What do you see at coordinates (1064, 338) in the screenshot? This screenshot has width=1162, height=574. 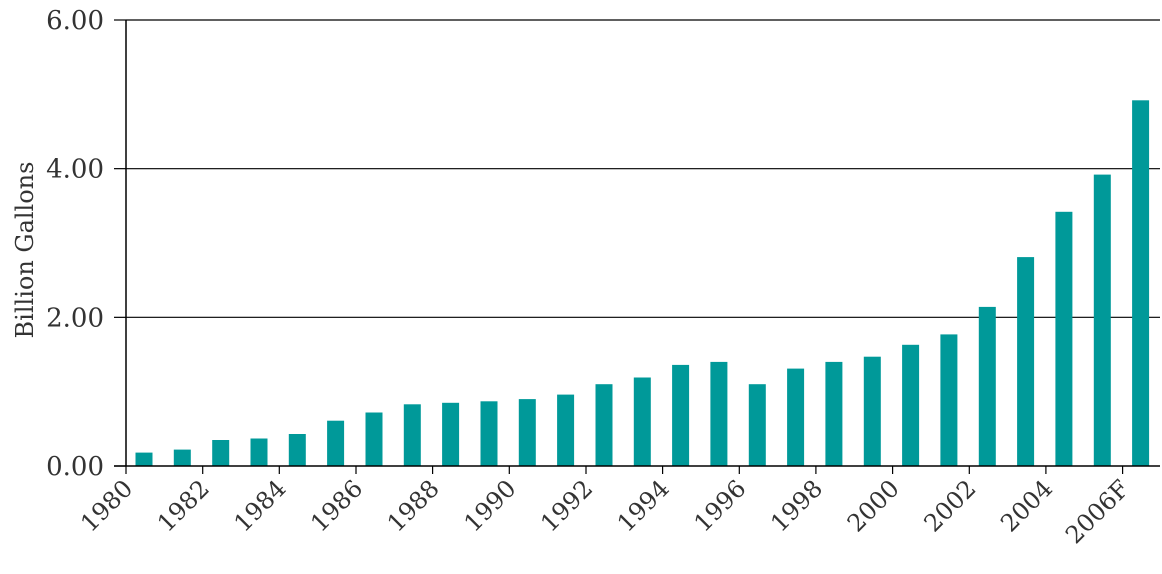 I see `bar-2004` at bounding box center [1064, 338].